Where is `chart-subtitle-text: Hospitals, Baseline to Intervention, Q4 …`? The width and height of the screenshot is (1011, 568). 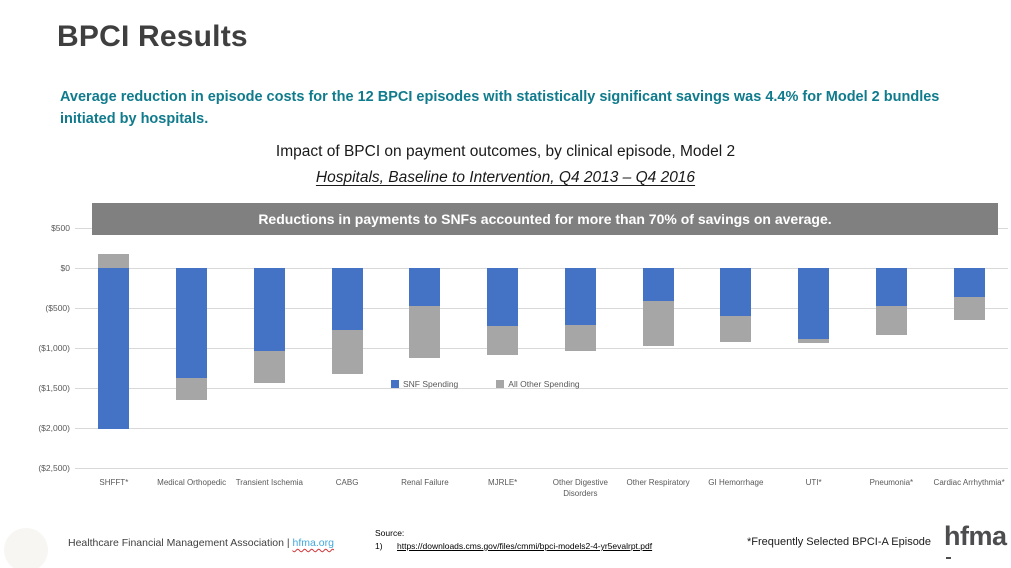 chart-subtitle-text: Hospitals, Baseline to Intervention, Q4 … is located at coordinates (505, 177).